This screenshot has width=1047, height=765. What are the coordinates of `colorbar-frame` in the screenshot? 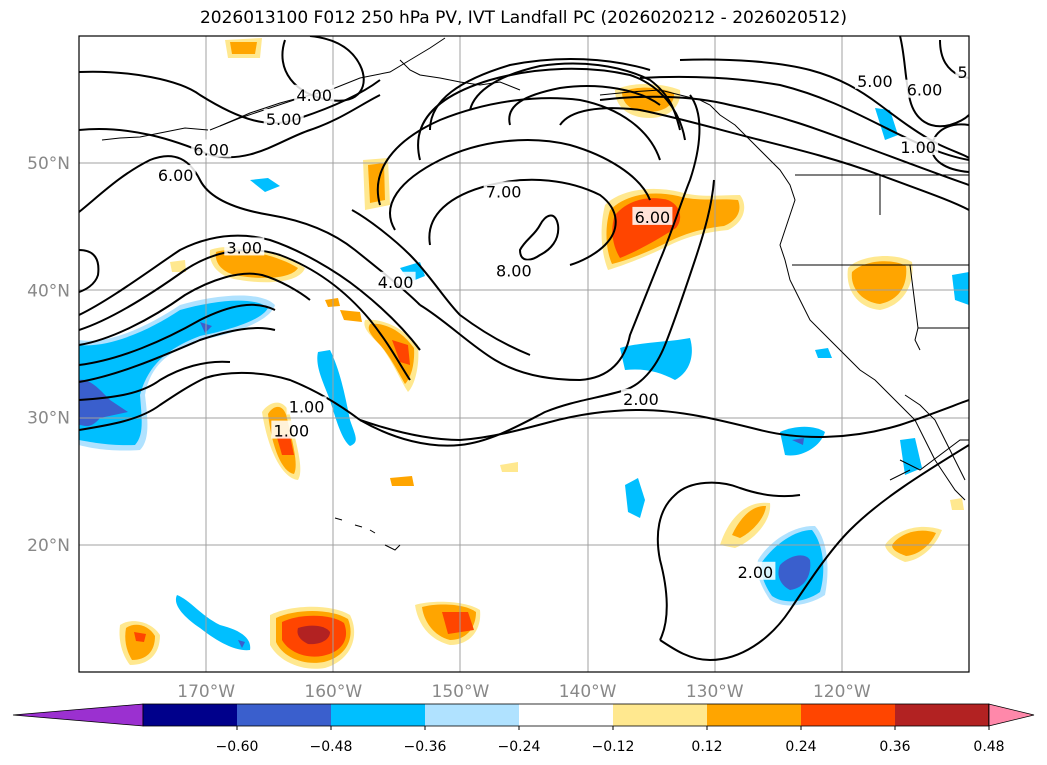 It's located at (566, 715).